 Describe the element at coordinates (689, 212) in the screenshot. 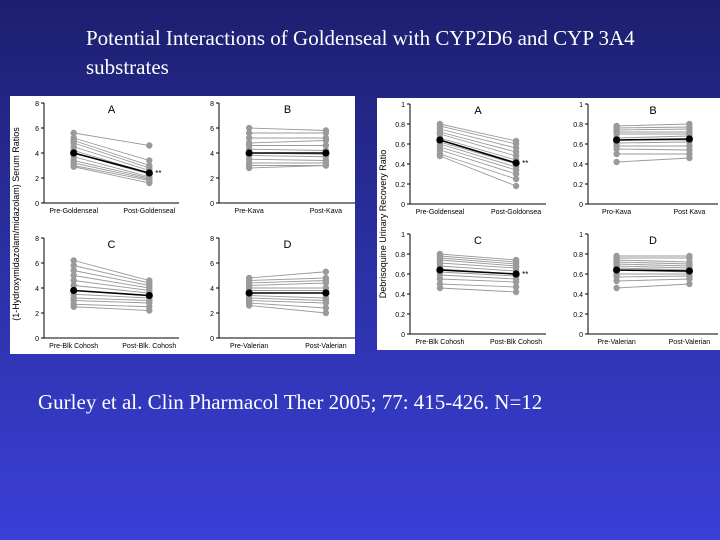

I see `x-category-label: Post Kava` at that location.